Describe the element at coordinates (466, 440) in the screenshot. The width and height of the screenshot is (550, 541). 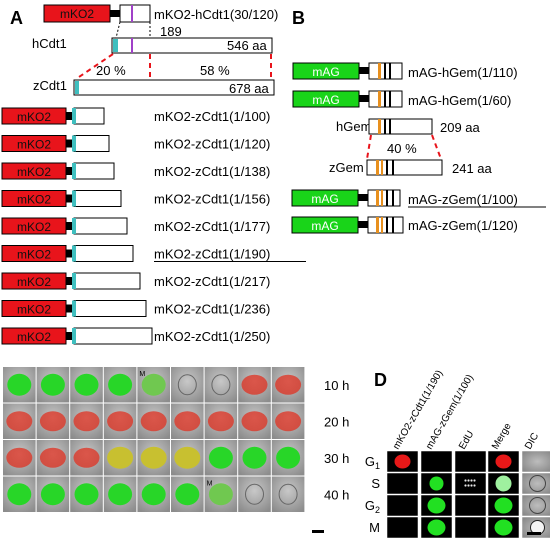
I see `column-header: EdU` at that location.